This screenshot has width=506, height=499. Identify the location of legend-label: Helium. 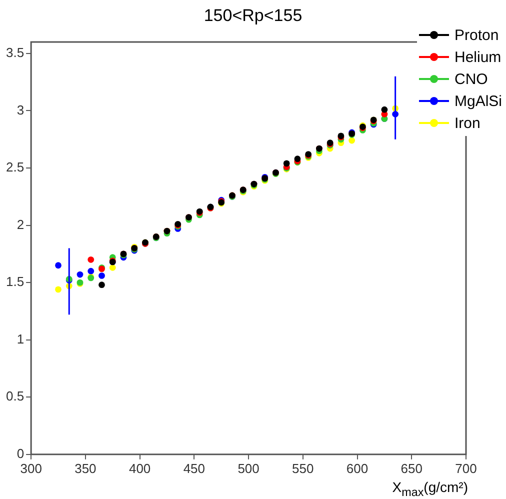
(478, 57).